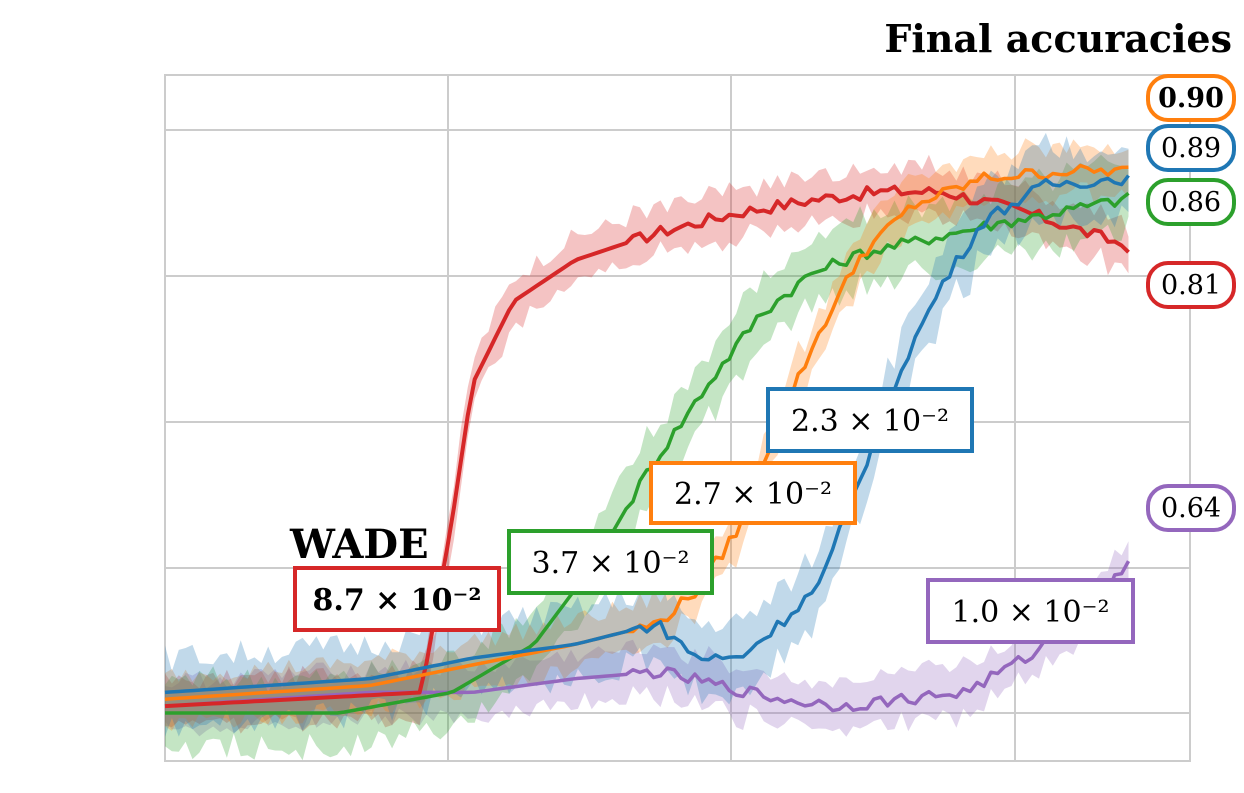  I want to click on method-label: WADE, so click(359, 544).